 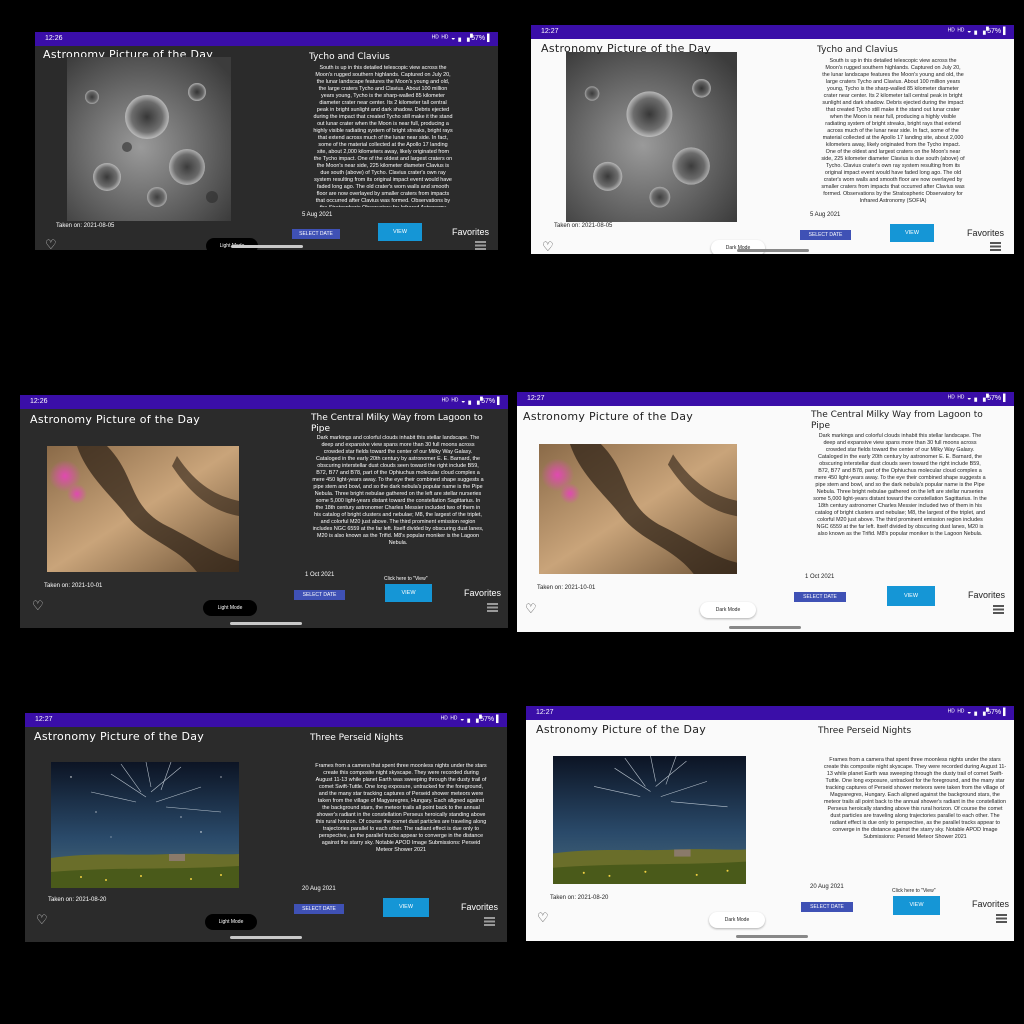 I want to click on picture-date: 5 Aug 2021, so click(x=317, y=215).